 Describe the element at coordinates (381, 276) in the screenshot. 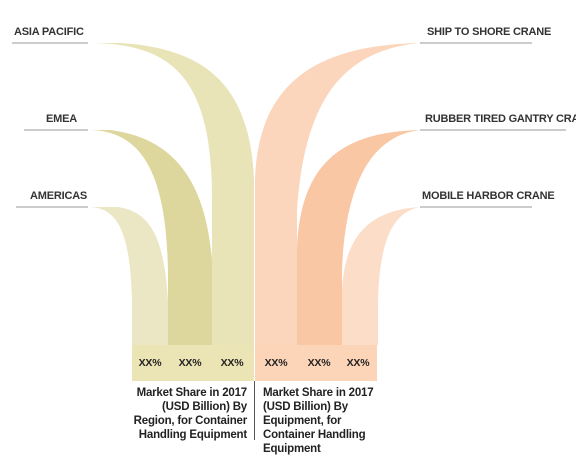

I see `ribbon-mobile-harbor-crane` at that location.